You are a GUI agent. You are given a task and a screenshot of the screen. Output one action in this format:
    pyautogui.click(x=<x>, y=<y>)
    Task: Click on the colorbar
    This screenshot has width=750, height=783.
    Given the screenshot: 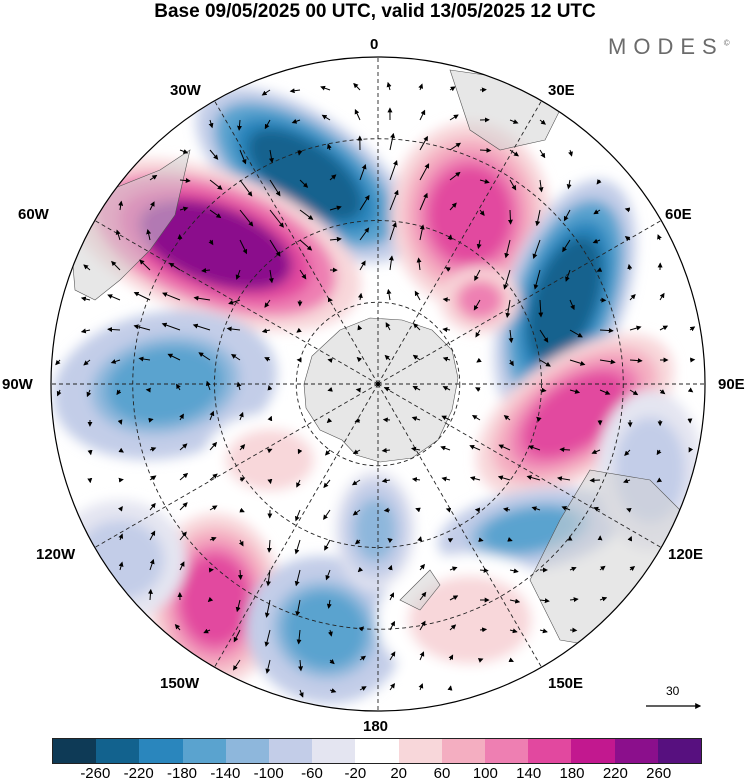 What is the action you would take?
    pyautogui.click(x=377, y=751)
    